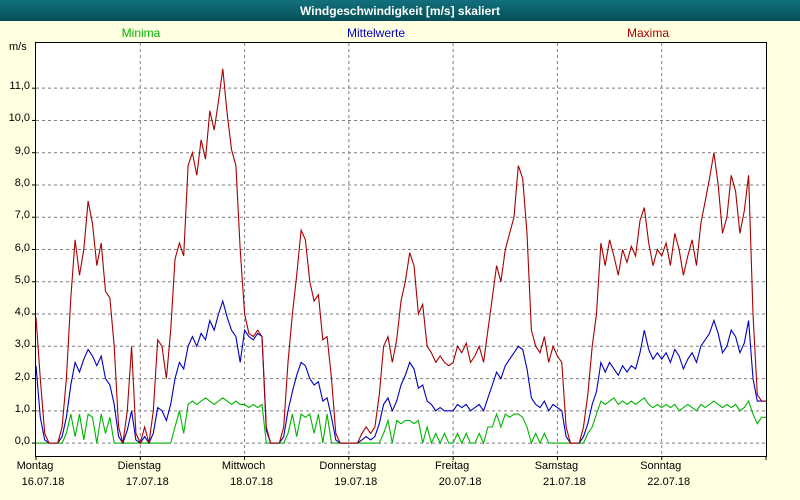 This screenshot has height=500, width=800. I want to click on series-minima-line, so click(401, 421).